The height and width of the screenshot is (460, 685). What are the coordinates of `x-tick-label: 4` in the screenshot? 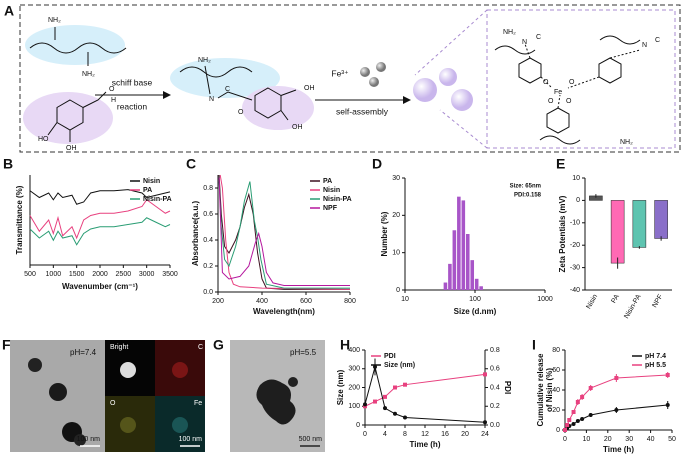 It's located at (385, 434).